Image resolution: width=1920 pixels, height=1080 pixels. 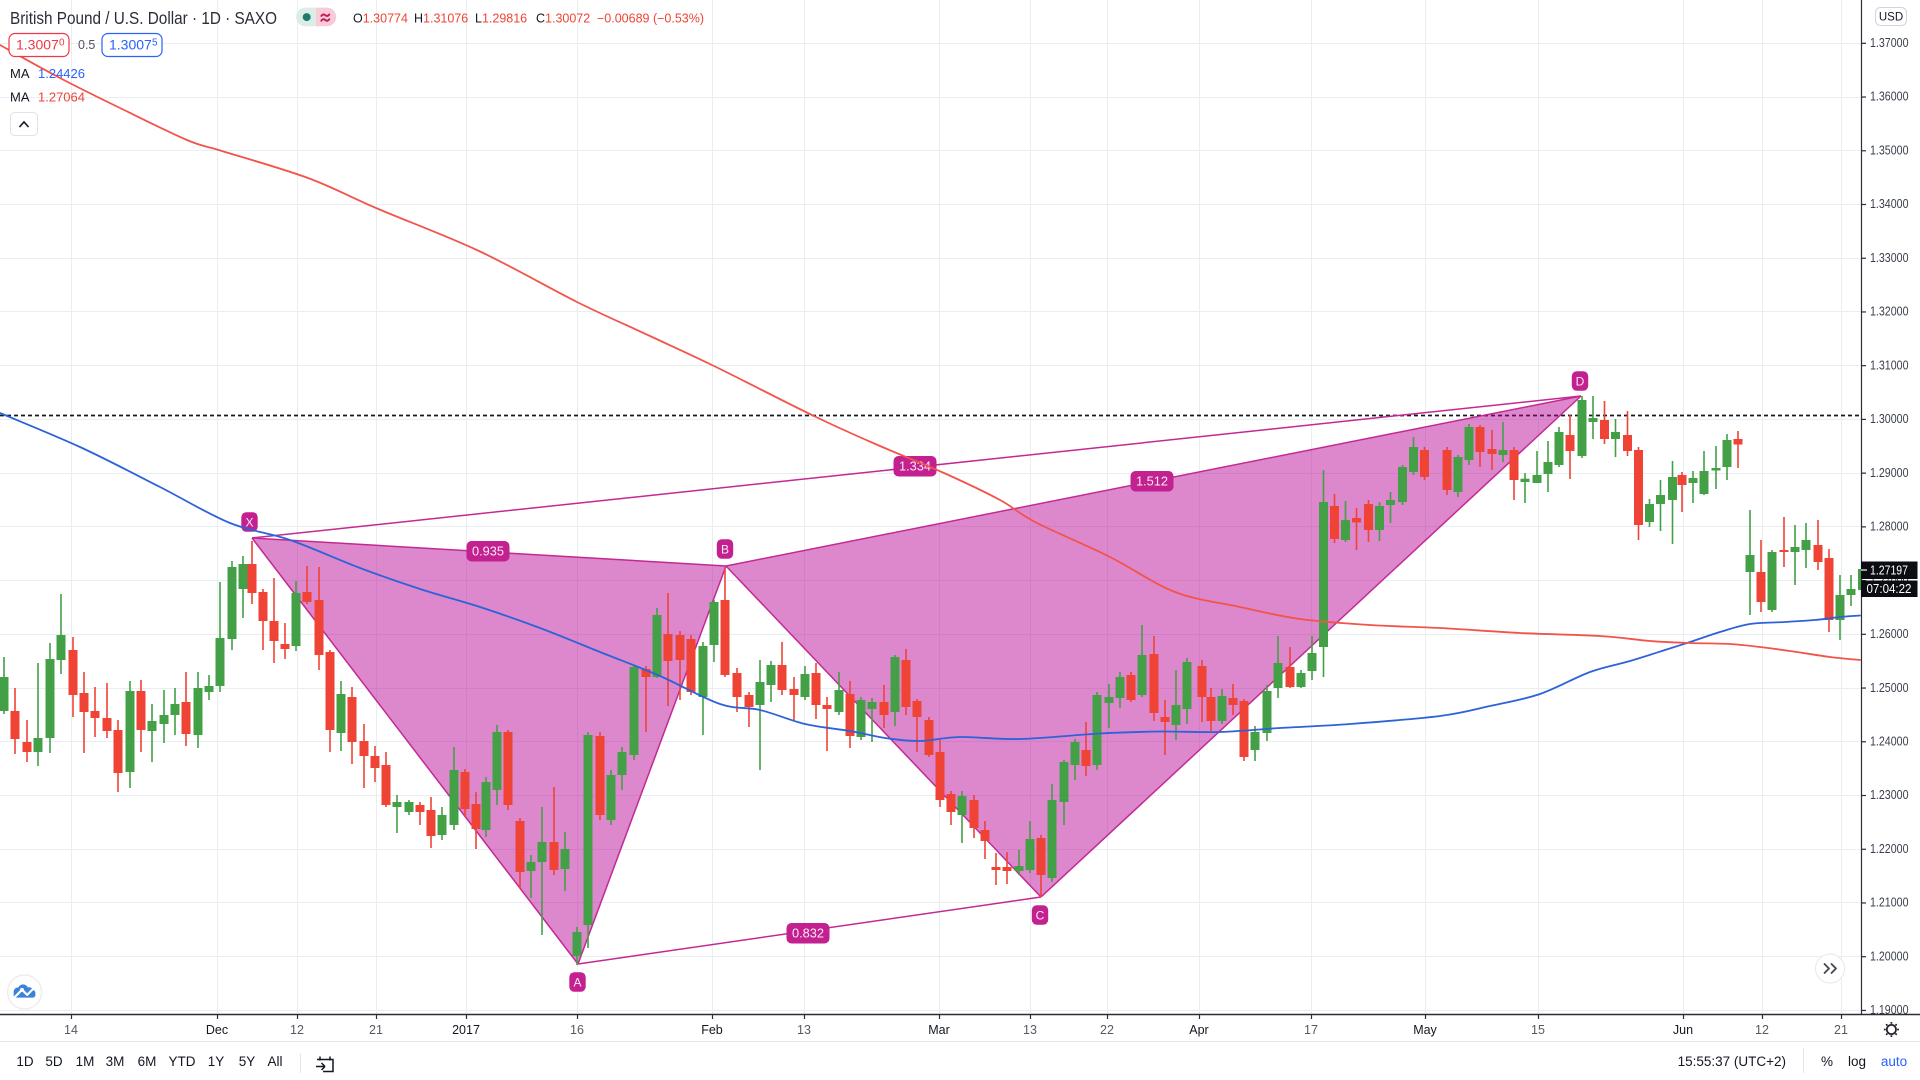 What do you see at coordinates (71, 1030) in the screenshot?
I see `svg-text: 14` at bounding box center [71, 1030].